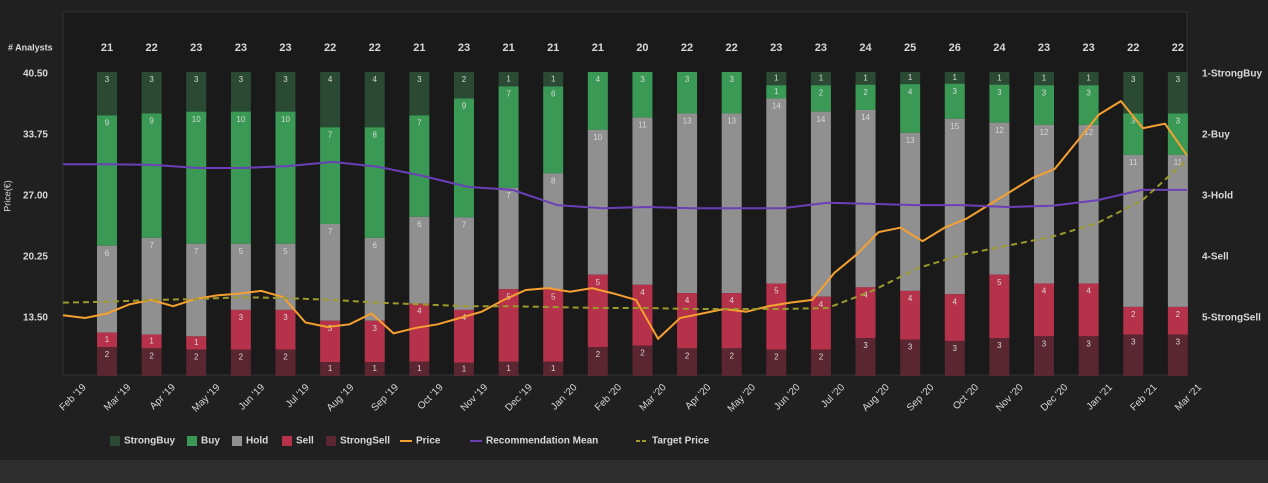 The image size is (1268, 483). What do you see at coordinates (865, 48) in the screenshot?
I see `analyst-count: 24` at bounding box center [865, 48].